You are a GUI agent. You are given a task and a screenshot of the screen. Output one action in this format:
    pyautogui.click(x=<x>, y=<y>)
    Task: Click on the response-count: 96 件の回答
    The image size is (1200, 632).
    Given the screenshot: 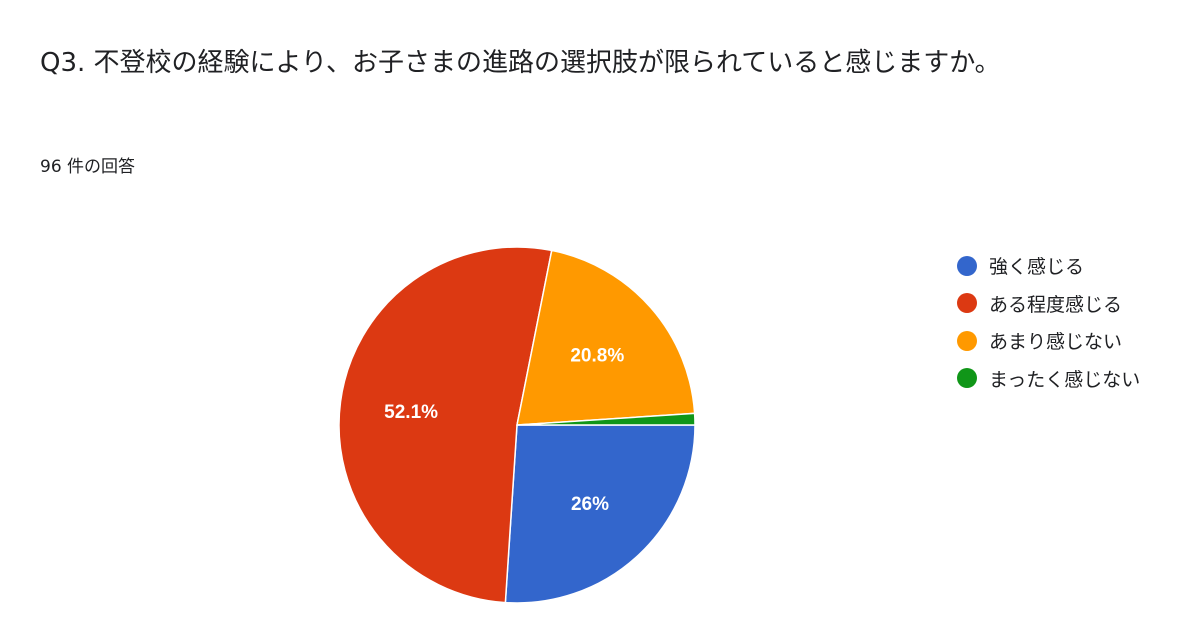 What is the action you would take?
    pyautogui.click(x=88, y=167)
    